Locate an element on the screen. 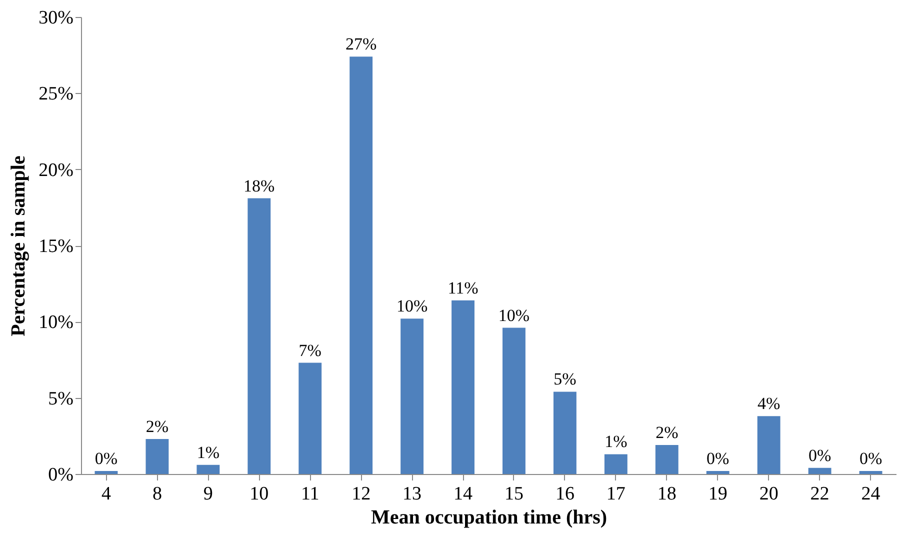  data-label: 11% is located at coordinates (463, 288).